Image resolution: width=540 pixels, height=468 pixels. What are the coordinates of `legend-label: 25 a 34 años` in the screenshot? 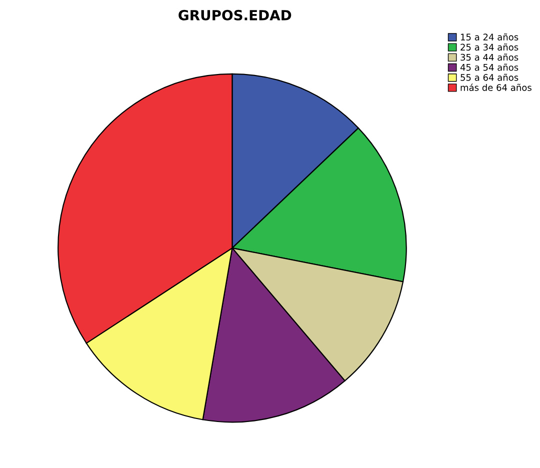 It's located at (489, 47).